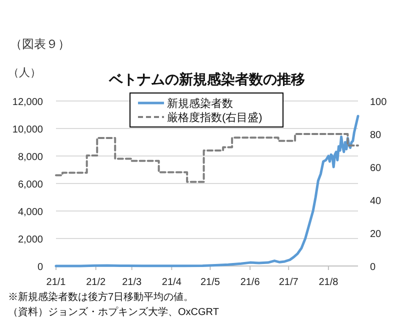 This screenshot has width=406, height=326. I want to click on y2-tick-label: 100, so click(379, 102).